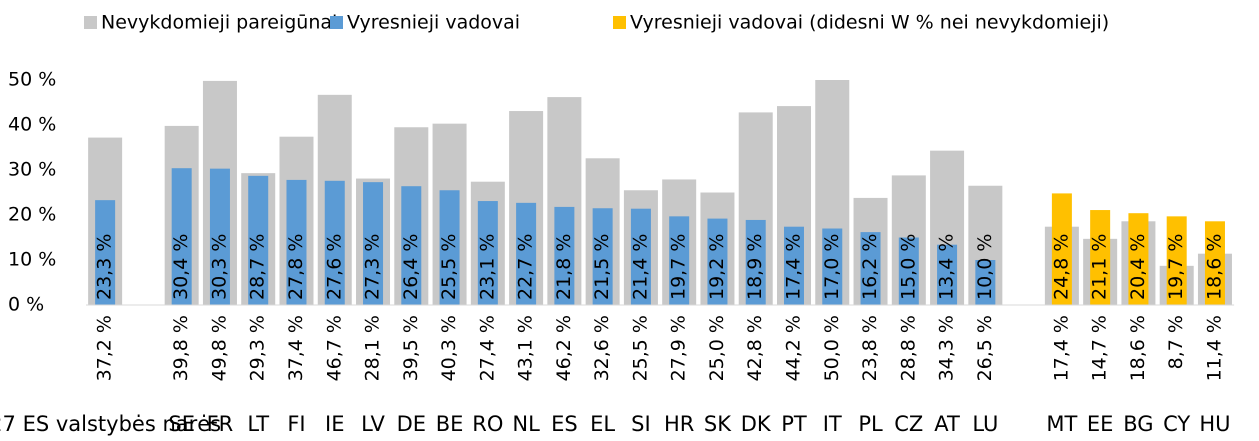  I want to click on value-label: 23,8 %, so click(870, 348).